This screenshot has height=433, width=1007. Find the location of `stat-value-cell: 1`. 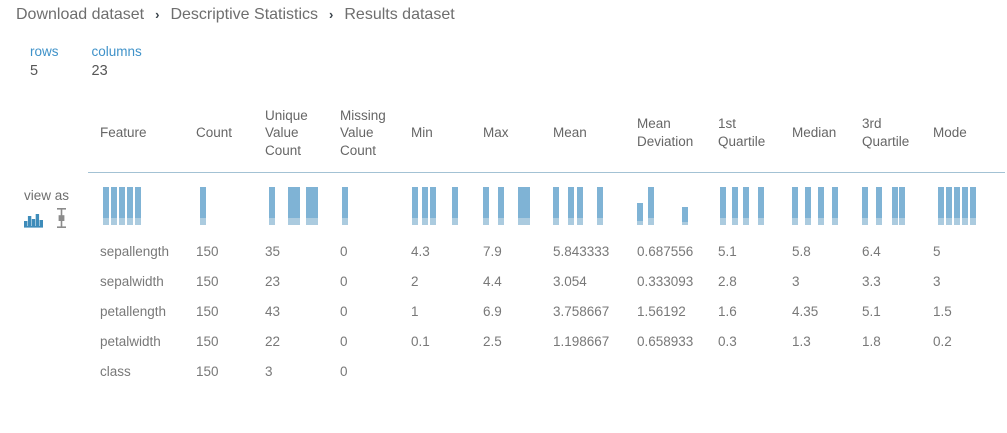

stat-value-cell: 1 is located at coordinates (415, 311).